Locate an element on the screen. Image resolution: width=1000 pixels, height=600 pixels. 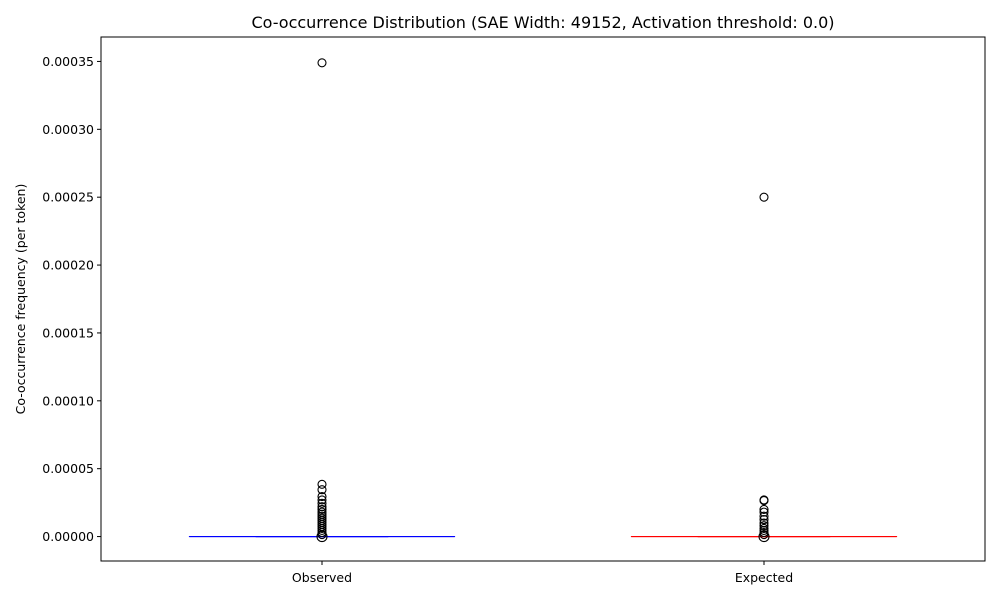
y-tick-label: 0.00035 is located at coordinates (68, 61).